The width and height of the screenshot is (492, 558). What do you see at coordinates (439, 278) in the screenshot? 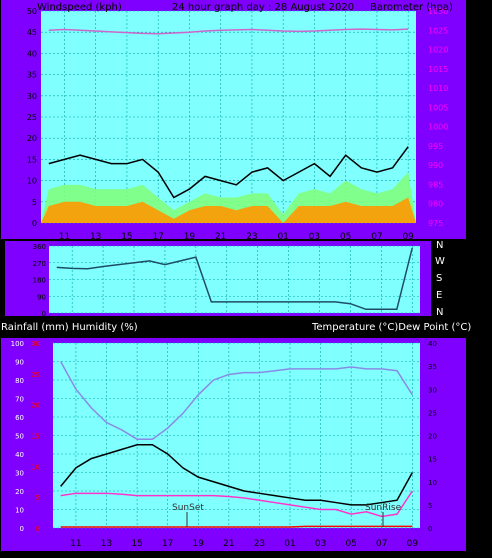
I see `compass-s: S` at bounding box center [439, 278].